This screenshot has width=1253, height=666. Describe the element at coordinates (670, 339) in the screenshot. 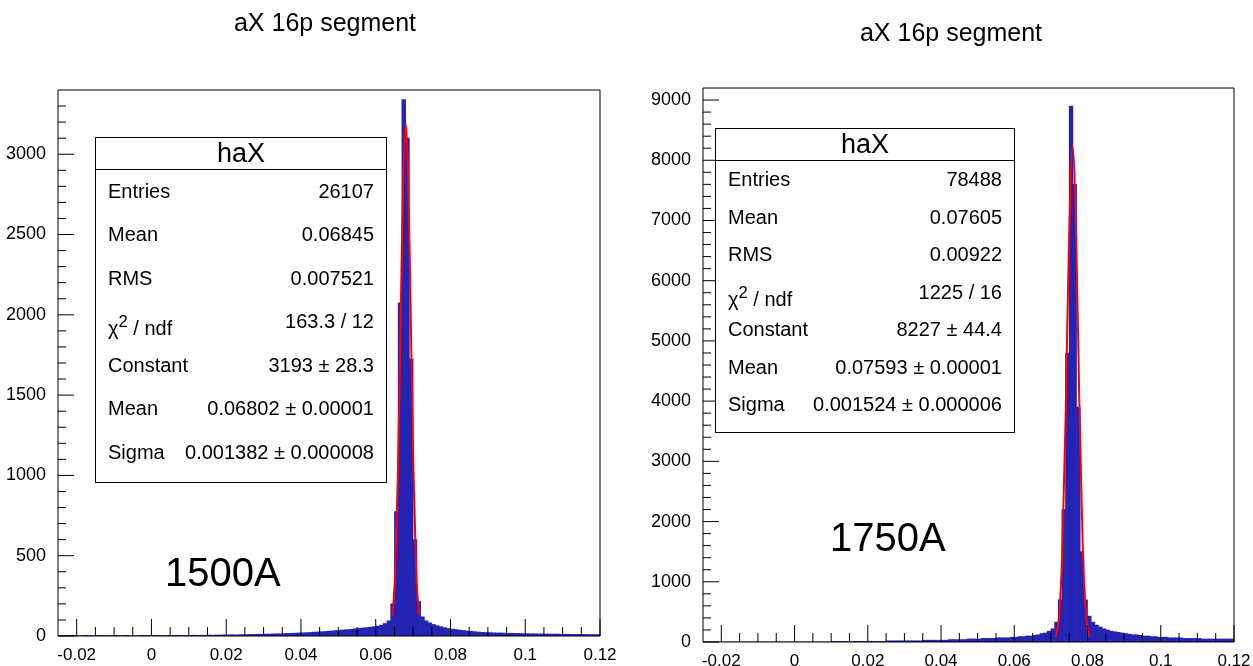

I see `y-tick-label: 5000` at that location.